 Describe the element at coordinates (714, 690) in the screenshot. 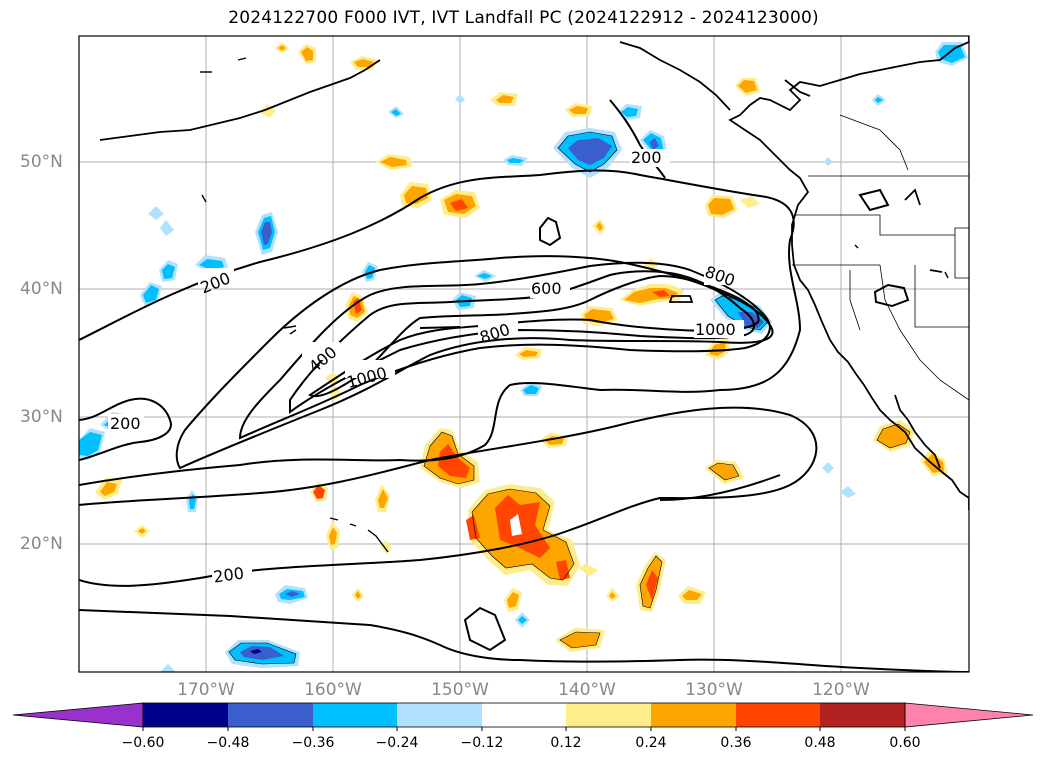

I see `lon-label: 130°W` at that location.